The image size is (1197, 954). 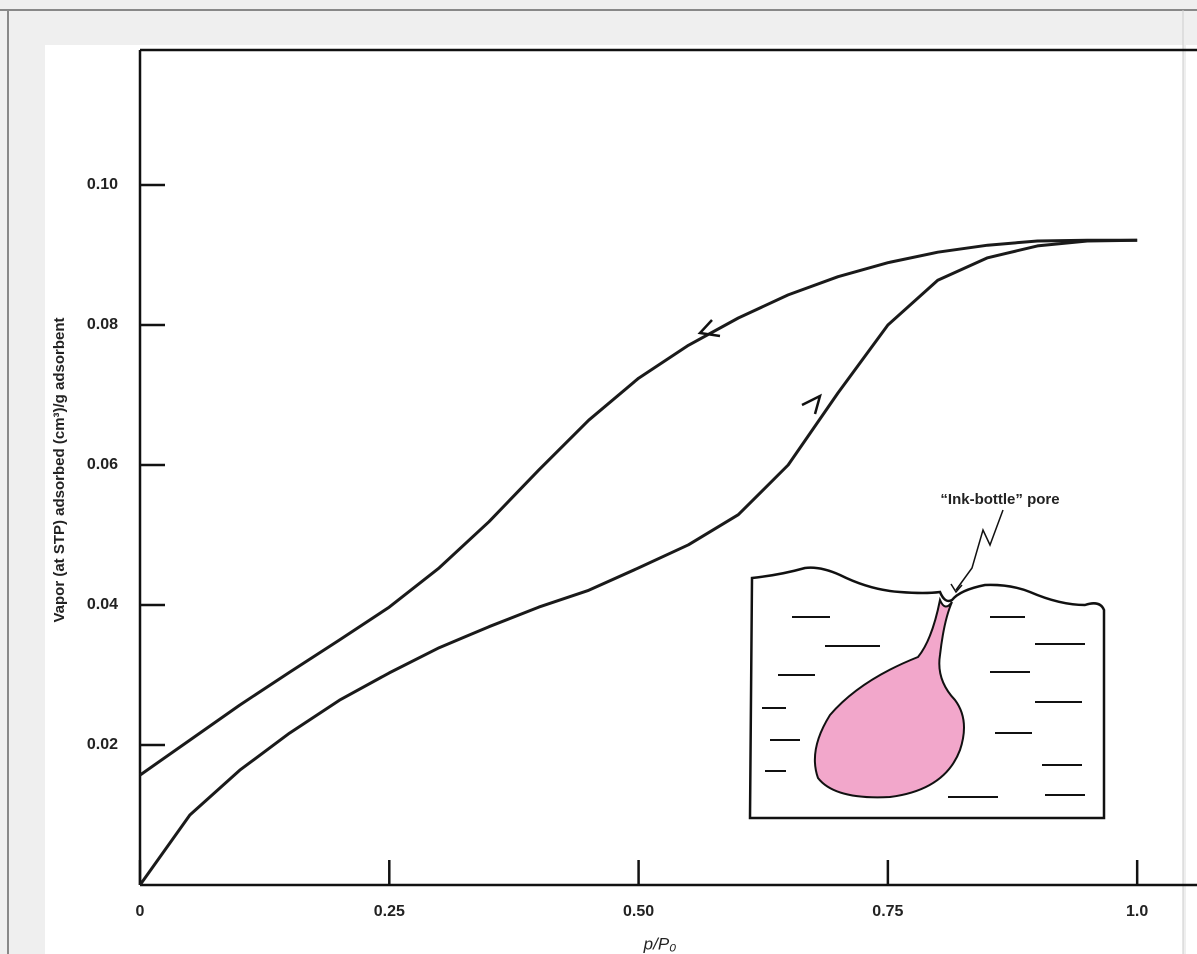 I want to click on y-tick-label: 0.02, so click(x=102, y=744).